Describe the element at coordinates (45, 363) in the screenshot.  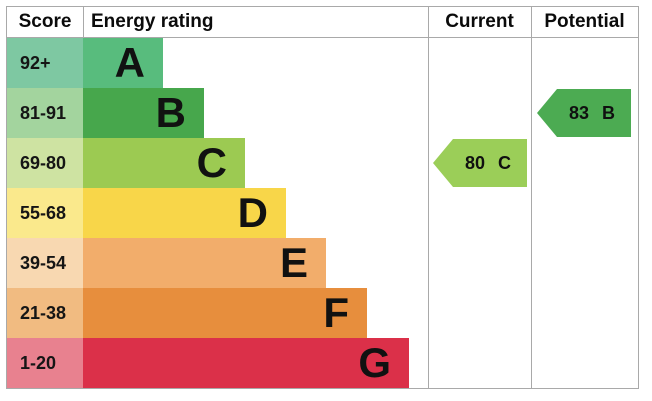
I see `score-range-g: 1-20` at that location.